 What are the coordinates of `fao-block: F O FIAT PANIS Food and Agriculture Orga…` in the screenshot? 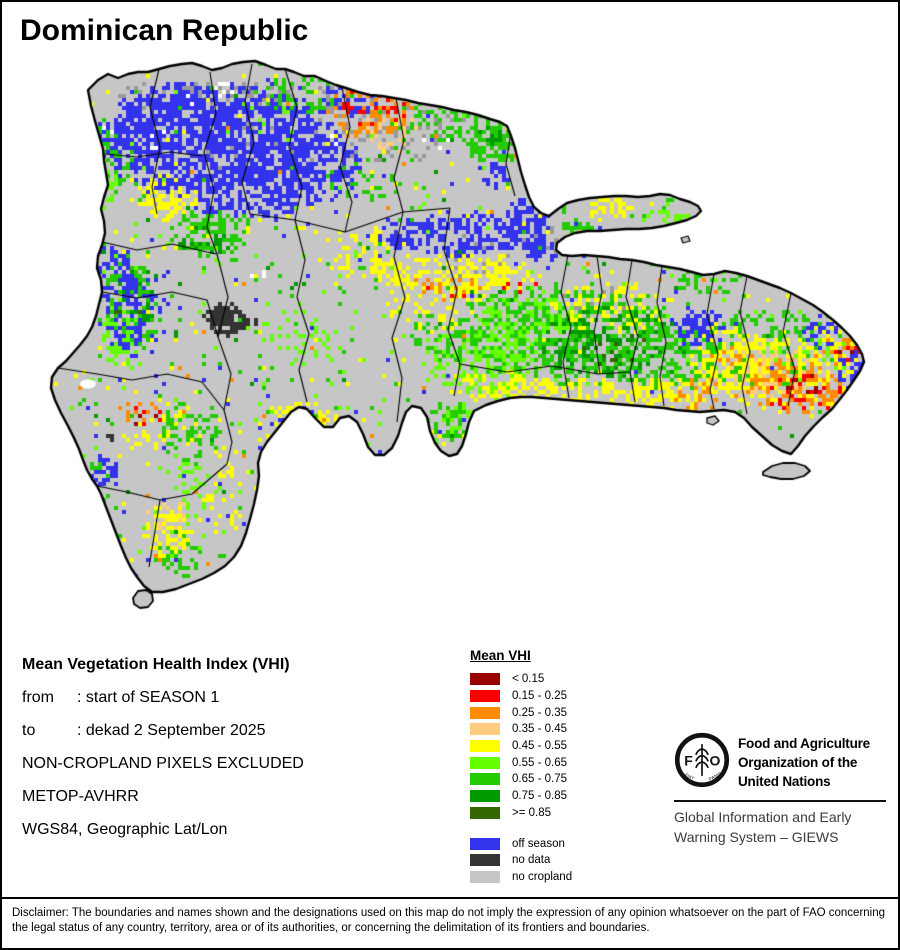 It's located at (781, 791).